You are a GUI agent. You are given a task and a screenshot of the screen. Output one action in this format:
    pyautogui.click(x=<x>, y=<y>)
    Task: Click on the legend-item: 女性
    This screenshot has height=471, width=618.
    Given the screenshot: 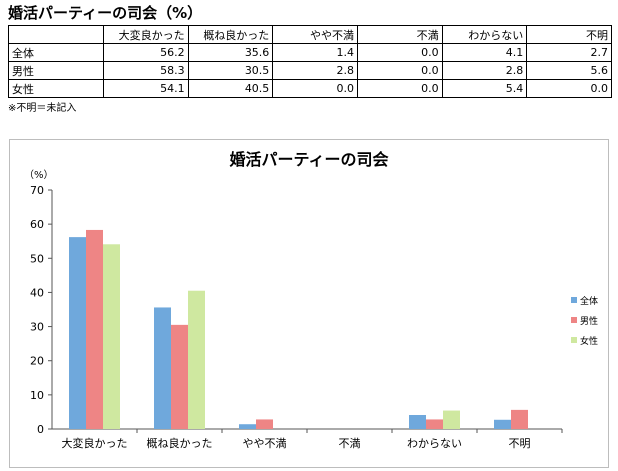 What is the action you would take?
    pyautogui.click(x=584, y=340)
    